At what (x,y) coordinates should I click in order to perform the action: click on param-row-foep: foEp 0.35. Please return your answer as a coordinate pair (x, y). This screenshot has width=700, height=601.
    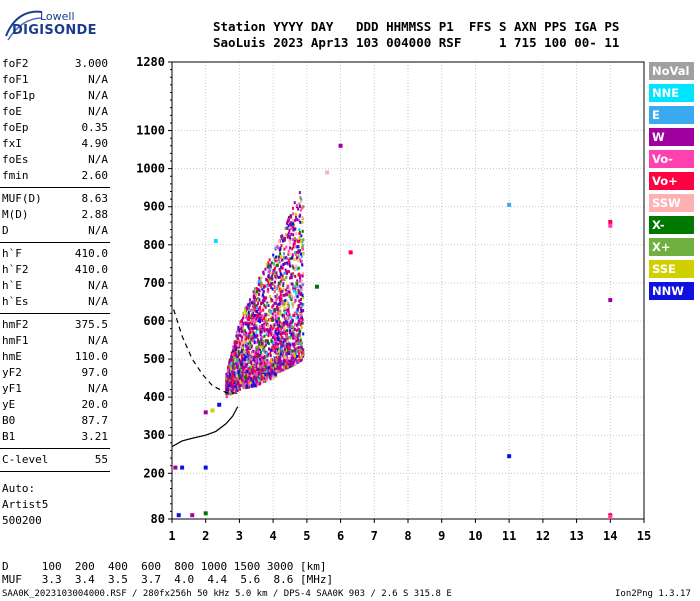
    Looking at the image, I should click on (55, 128).